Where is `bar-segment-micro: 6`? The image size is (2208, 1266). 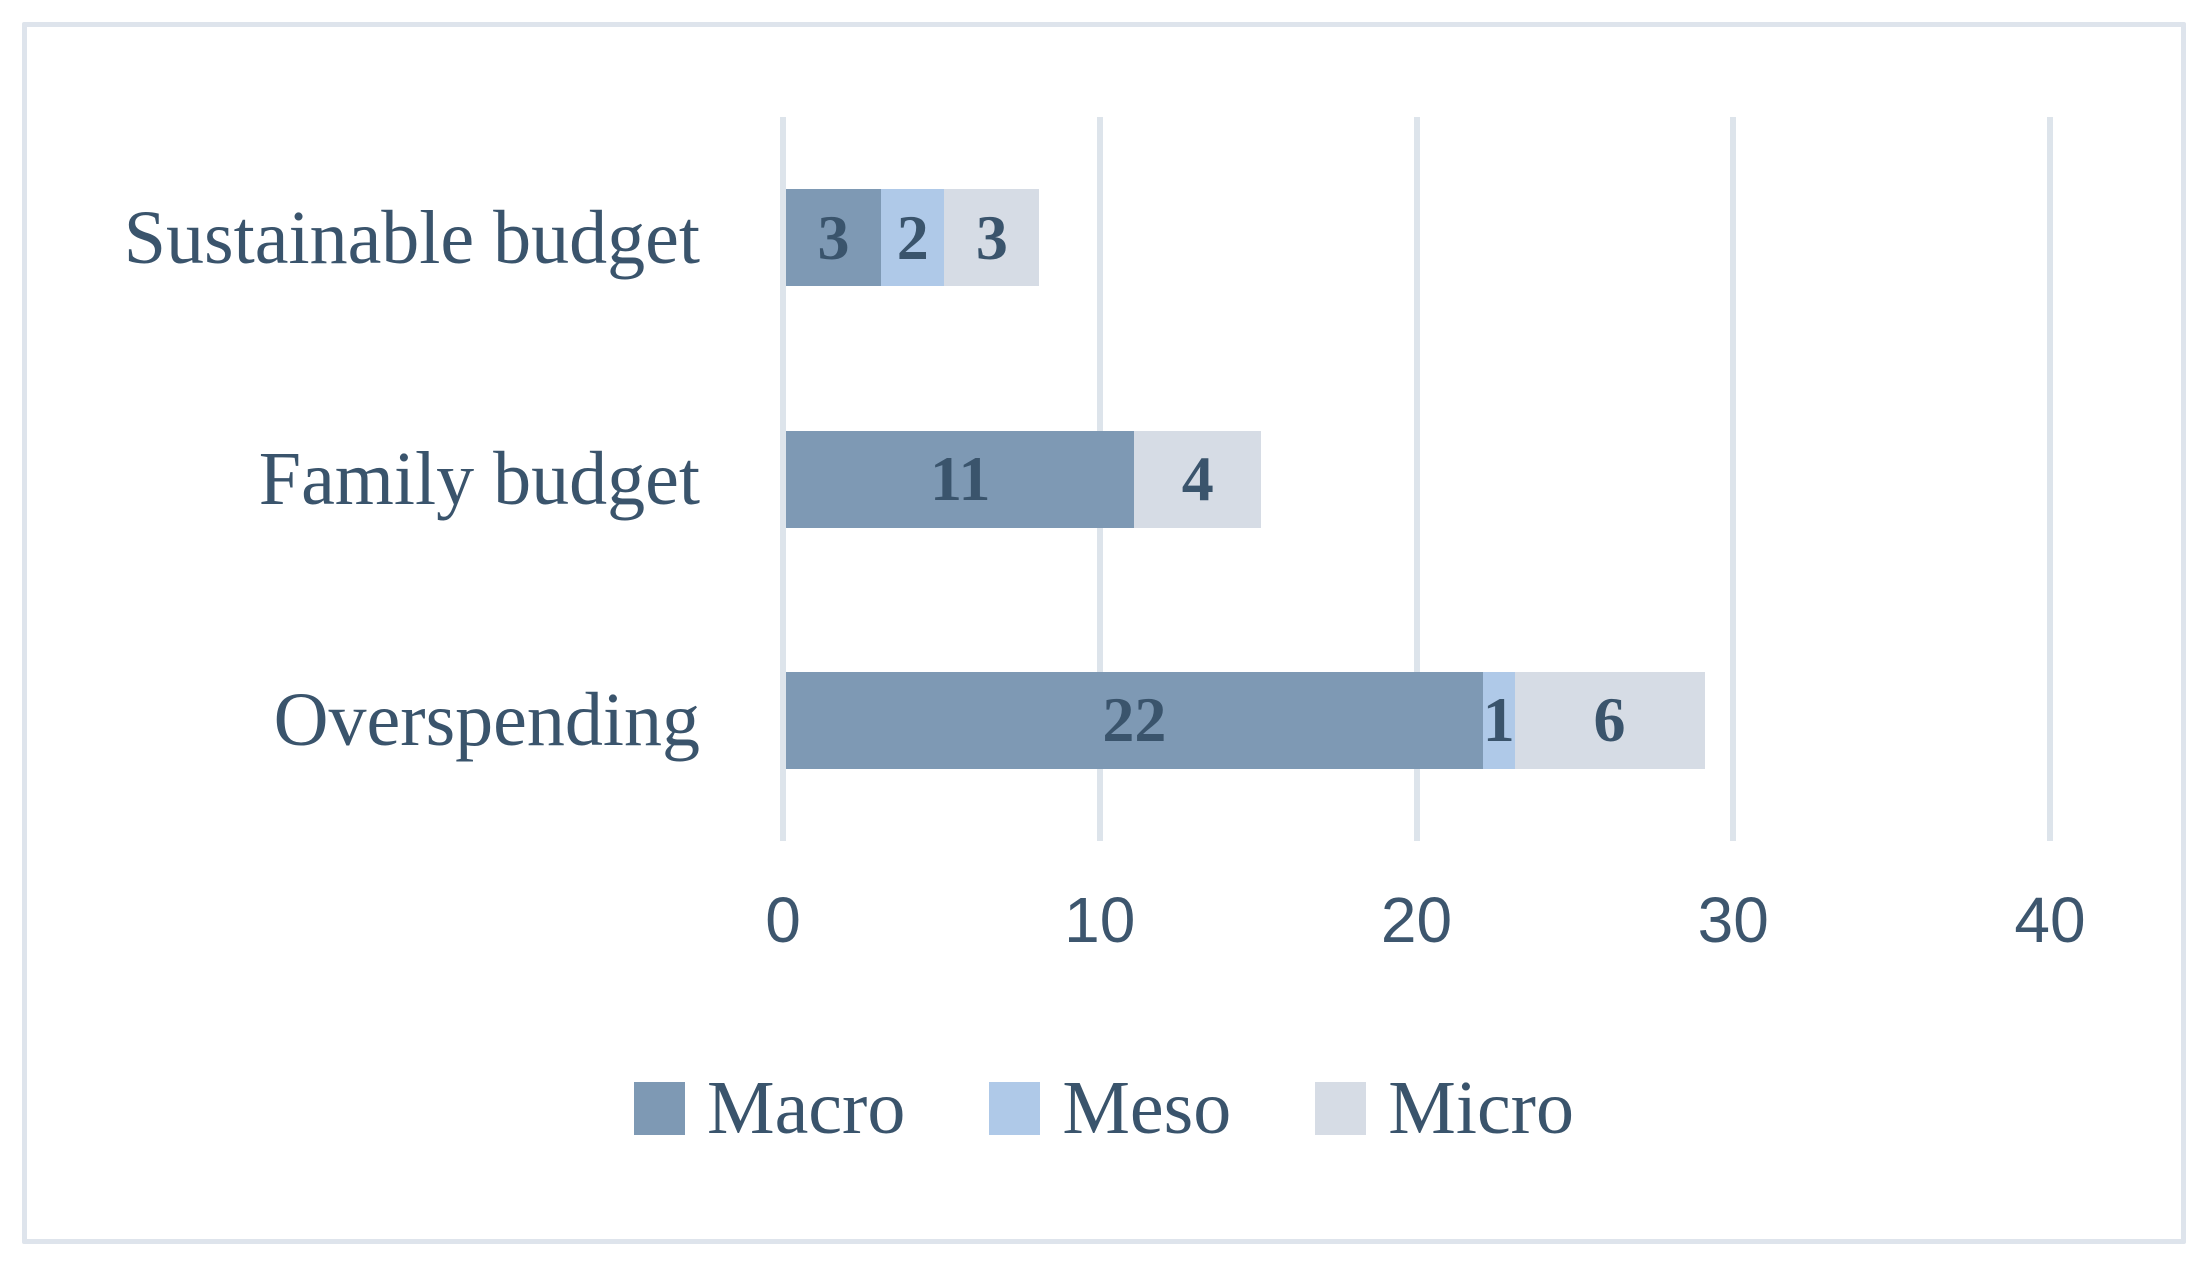
bar-segment-micro: 6 is located at coordinates (1609, 720).